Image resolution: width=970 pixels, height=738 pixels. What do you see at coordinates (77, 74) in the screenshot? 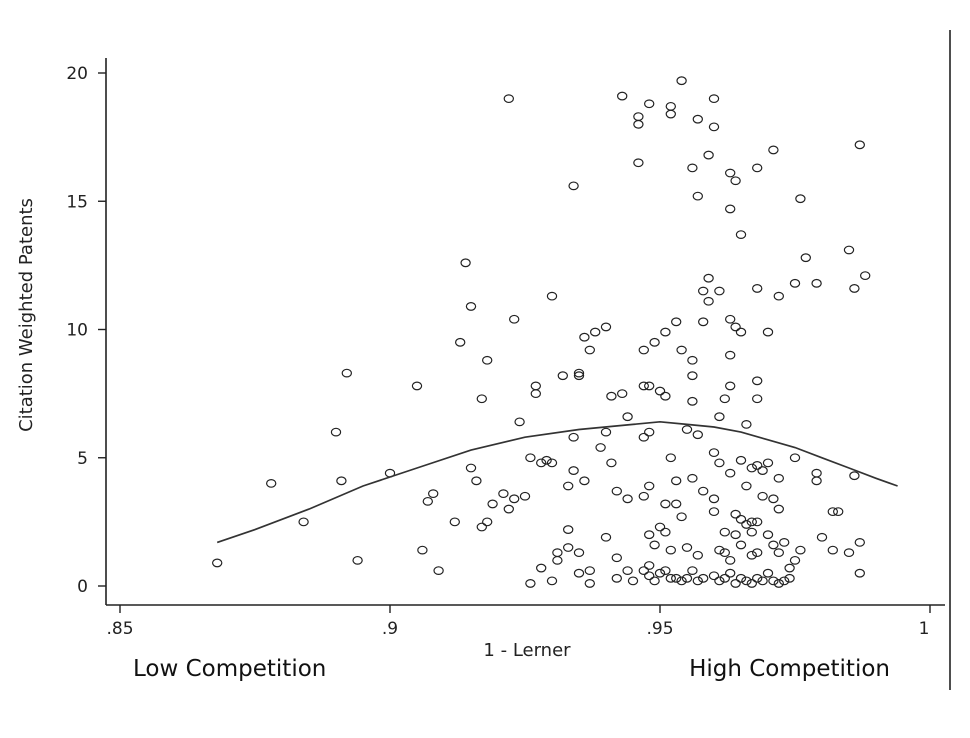
I see `y-tick-label: 20` at bounding box center [77, 74].